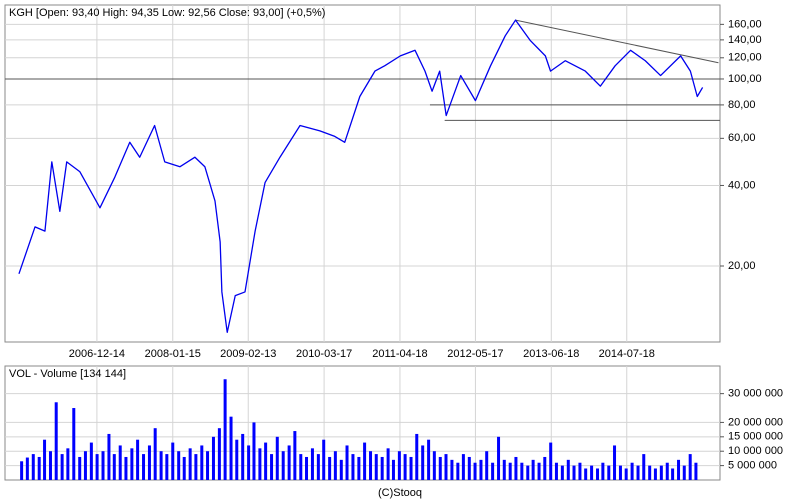 This screenshot has height=500, width=800. Describe the element at coordinates (399, 354) in the screenshot. I see `x-tick-label: 2011-04-18` at that location.